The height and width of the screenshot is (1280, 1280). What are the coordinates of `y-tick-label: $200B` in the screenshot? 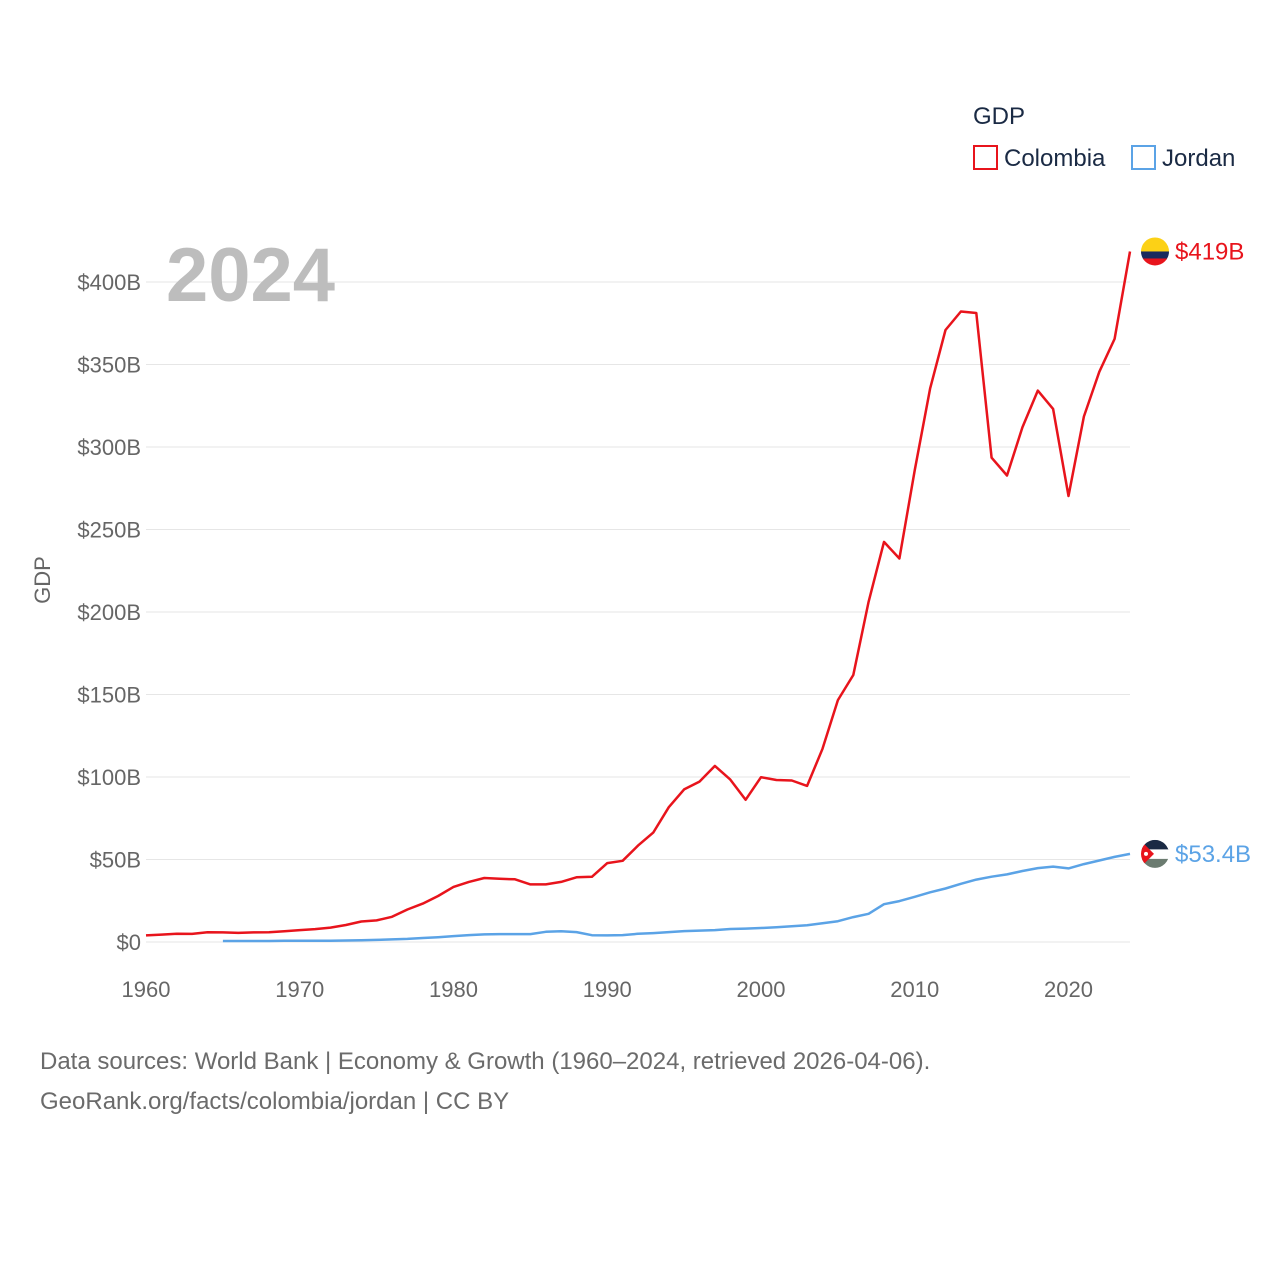 It's located at (109, 612).